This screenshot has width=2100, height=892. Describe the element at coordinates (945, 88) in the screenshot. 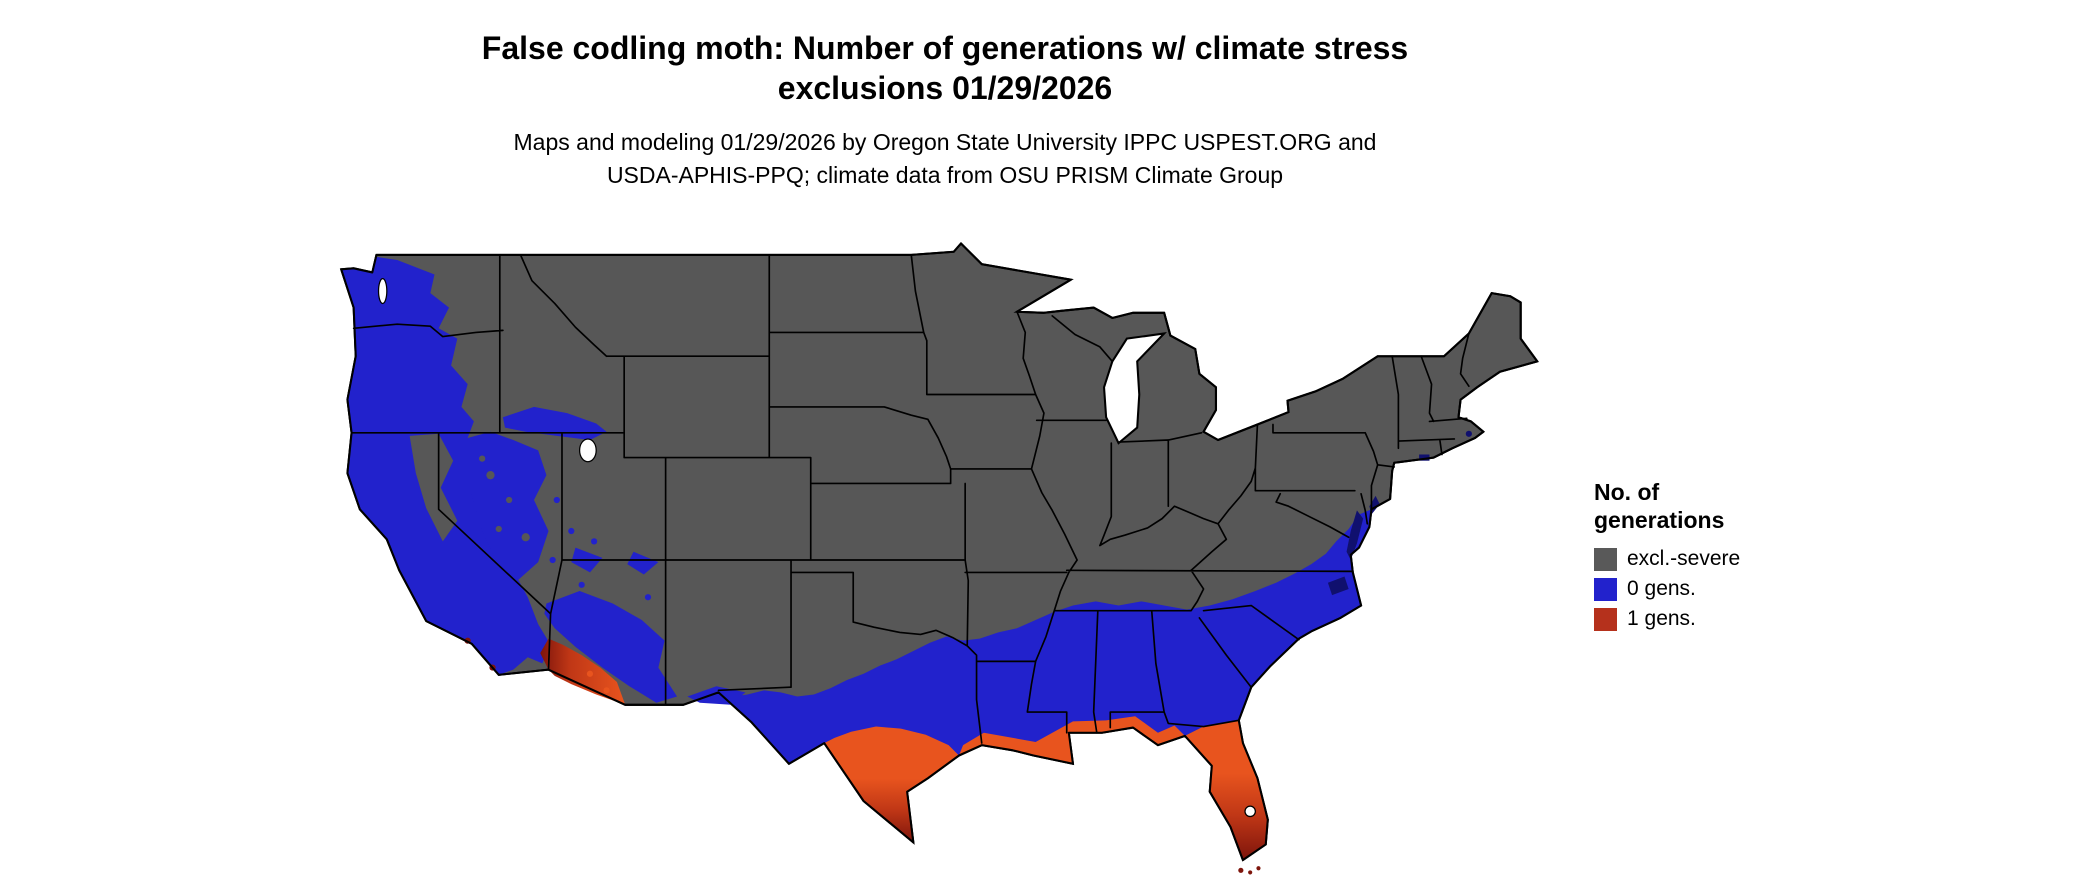

I see `map-title-line2: exclusions 01/29/2026` at that location.